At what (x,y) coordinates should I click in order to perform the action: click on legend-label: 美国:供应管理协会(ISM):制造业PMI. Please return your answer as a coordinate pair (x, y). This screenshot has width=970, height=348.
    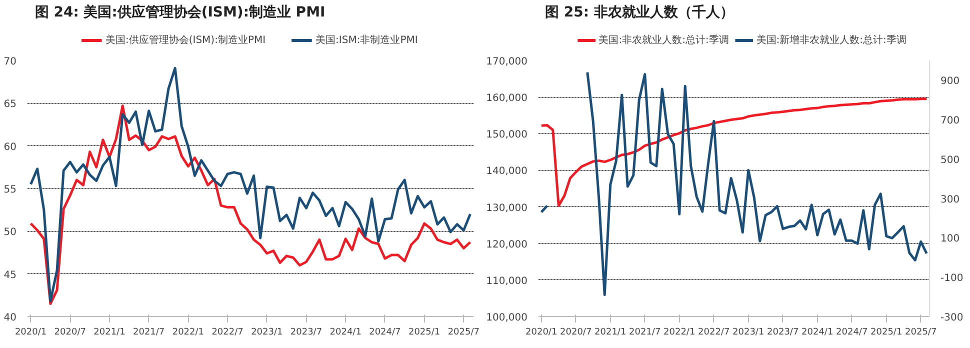
    Looking at the image, I should click on (185, 40).